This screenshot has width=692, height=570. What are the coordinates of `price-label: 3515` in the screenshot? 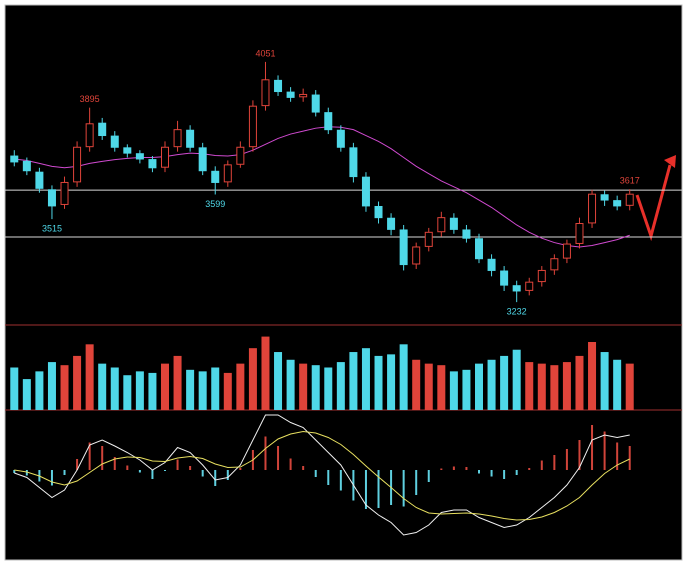 It's located at (52, 228).